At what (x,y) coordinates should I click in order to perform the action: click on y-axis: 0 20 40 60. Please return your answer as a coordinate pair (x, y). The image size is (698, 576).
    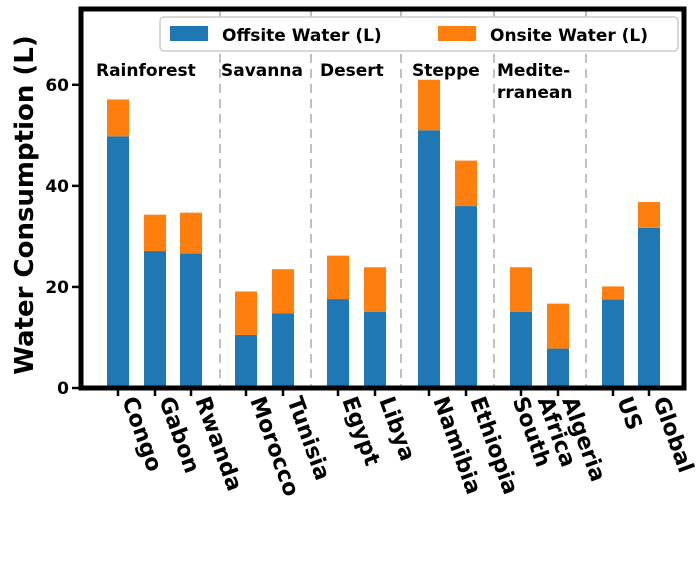
    Looking at the image, I should click on (63, 237).